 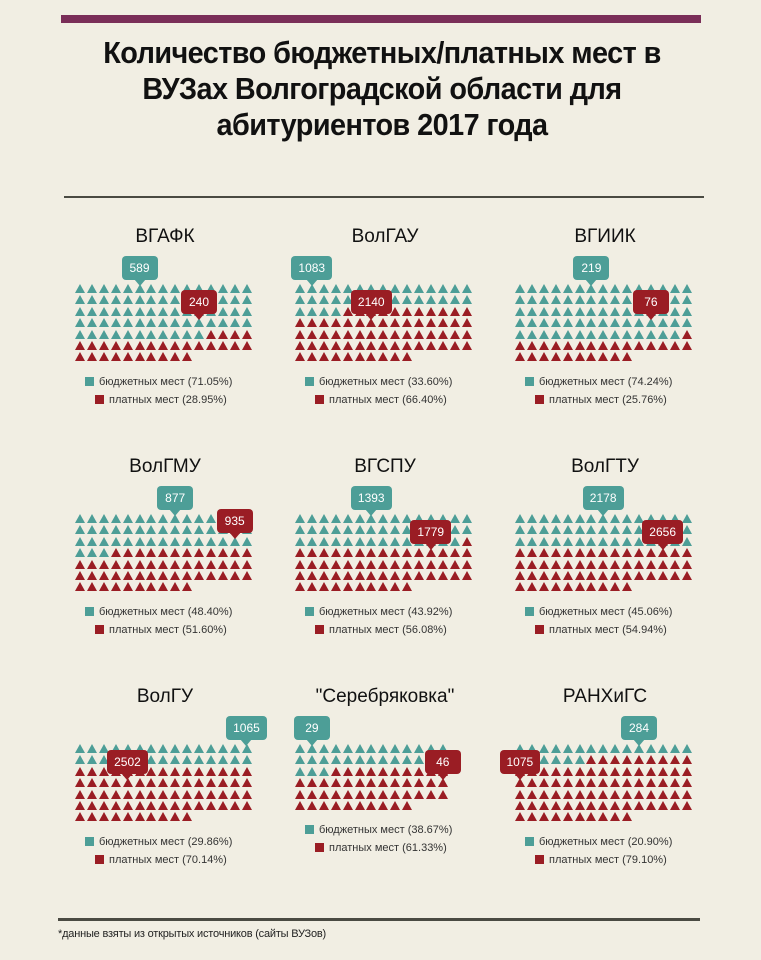 What do you see at coordinates (319, 629) in the screenshot?
I see `paid-swatch-icon` at bounding box center [319, 629].